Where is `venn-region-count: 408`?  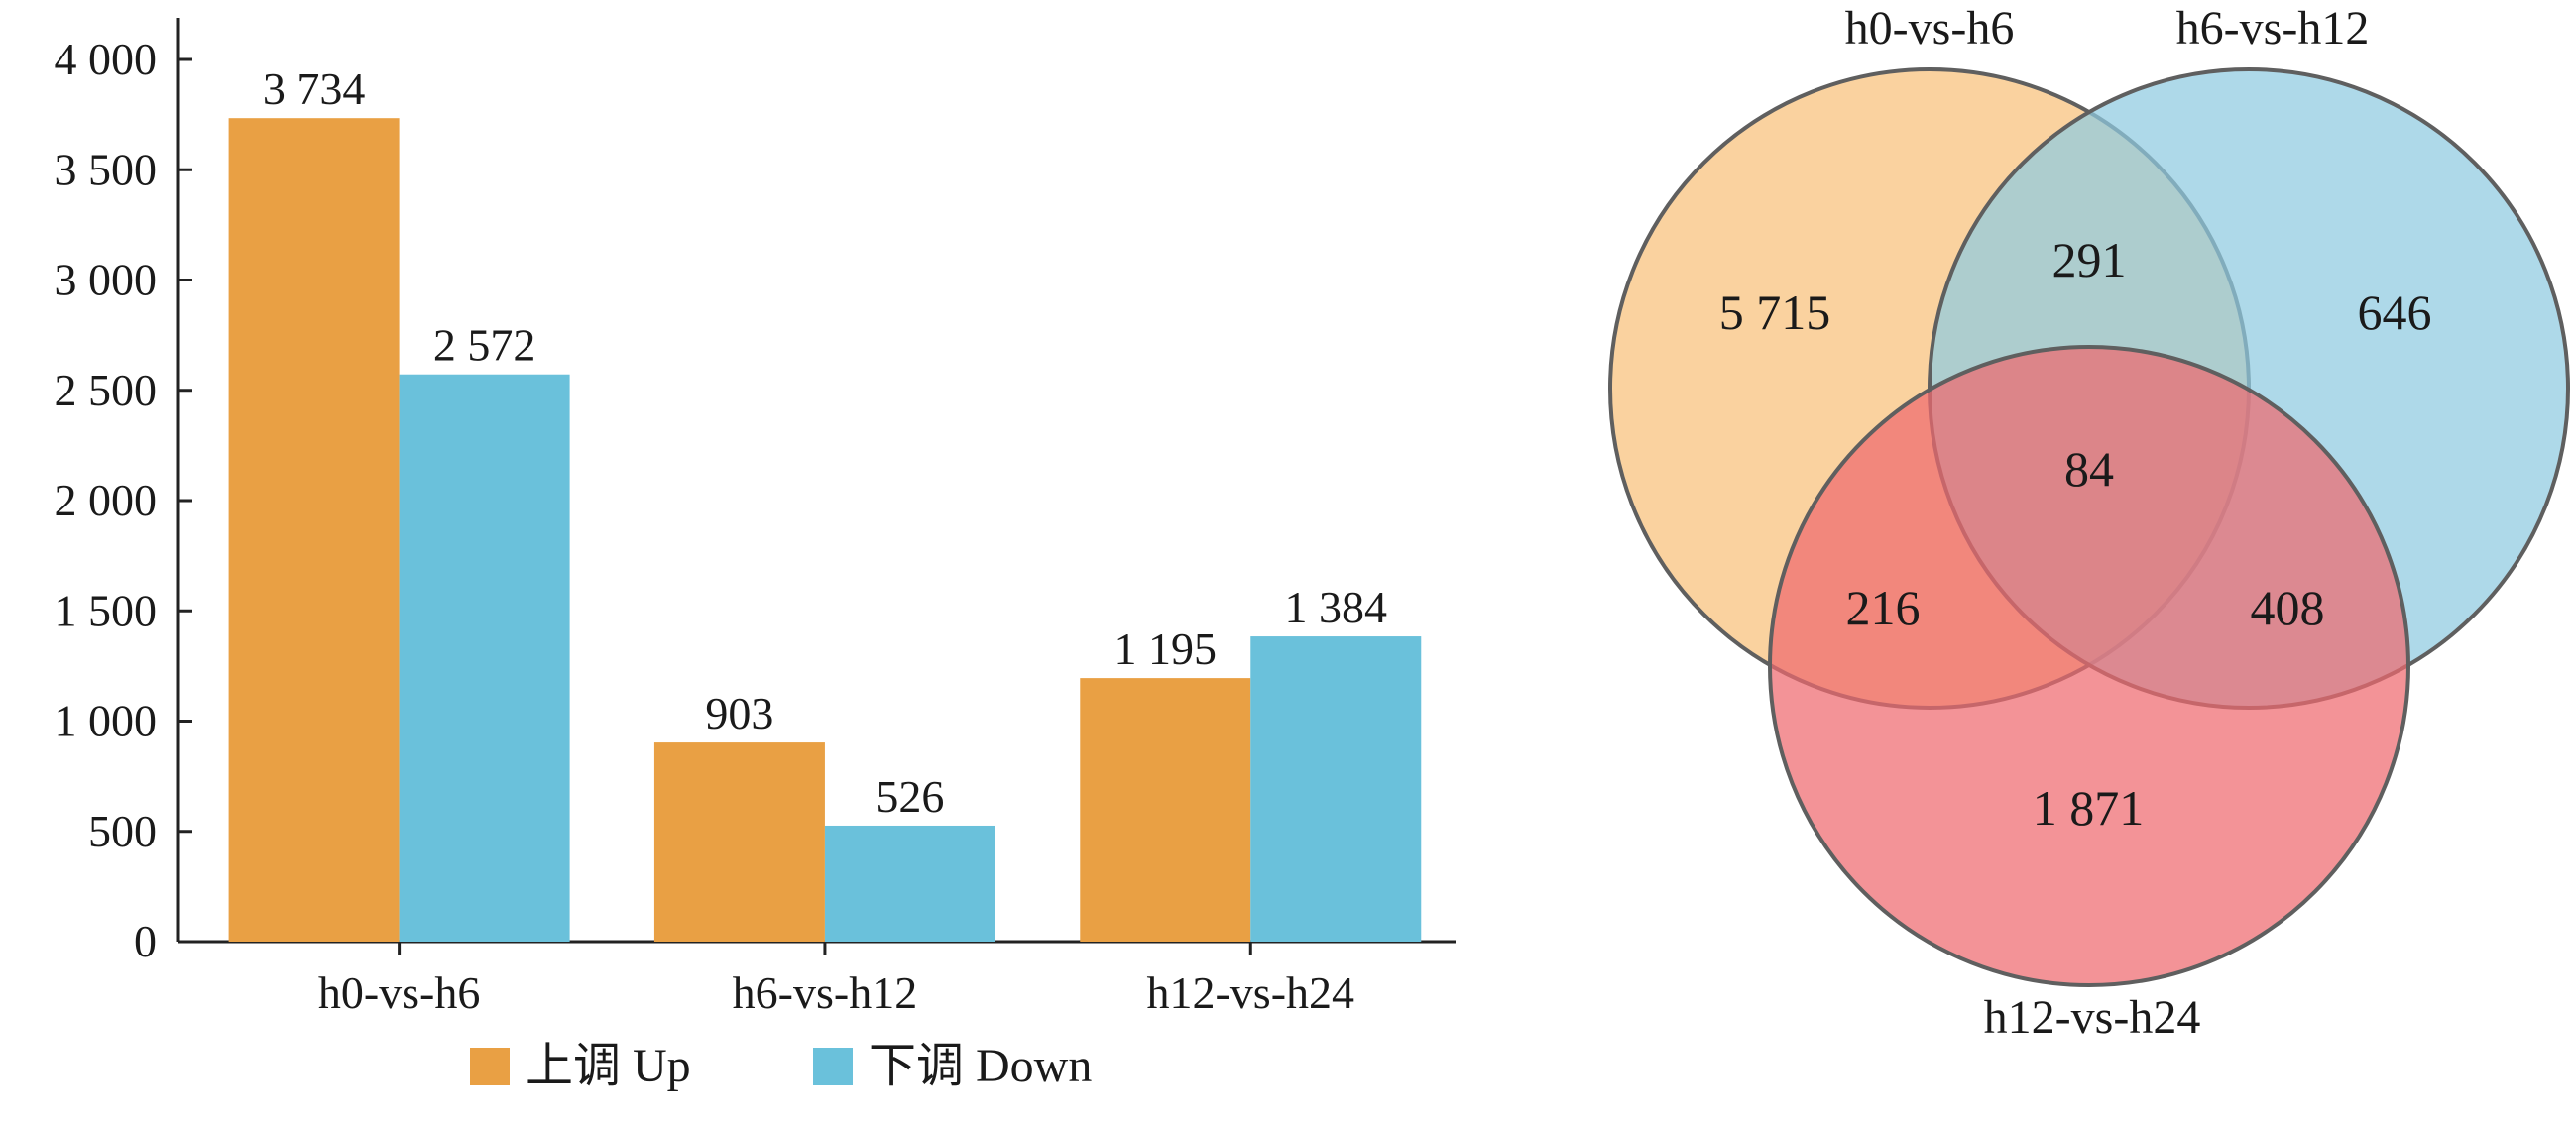 venn-region-count: 408 is located at coordinates (2288, 607).